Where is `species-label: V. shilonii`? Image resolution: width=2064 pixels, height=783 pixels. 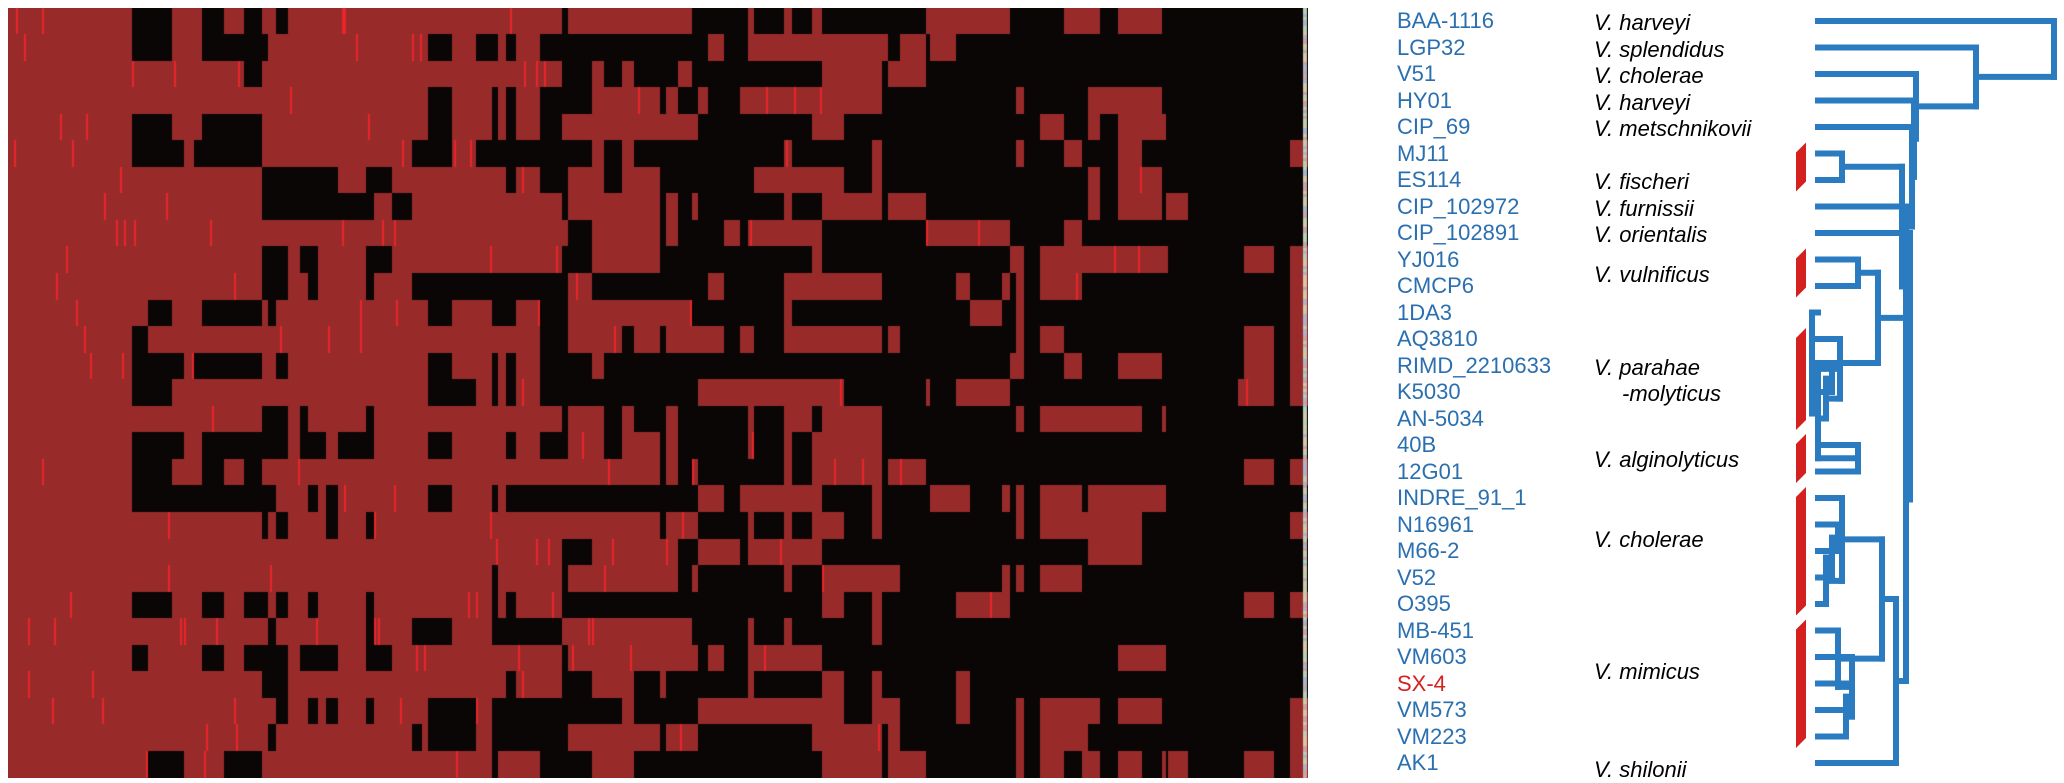
species-label: V. shilonii is located at coordinates (1640, 770).